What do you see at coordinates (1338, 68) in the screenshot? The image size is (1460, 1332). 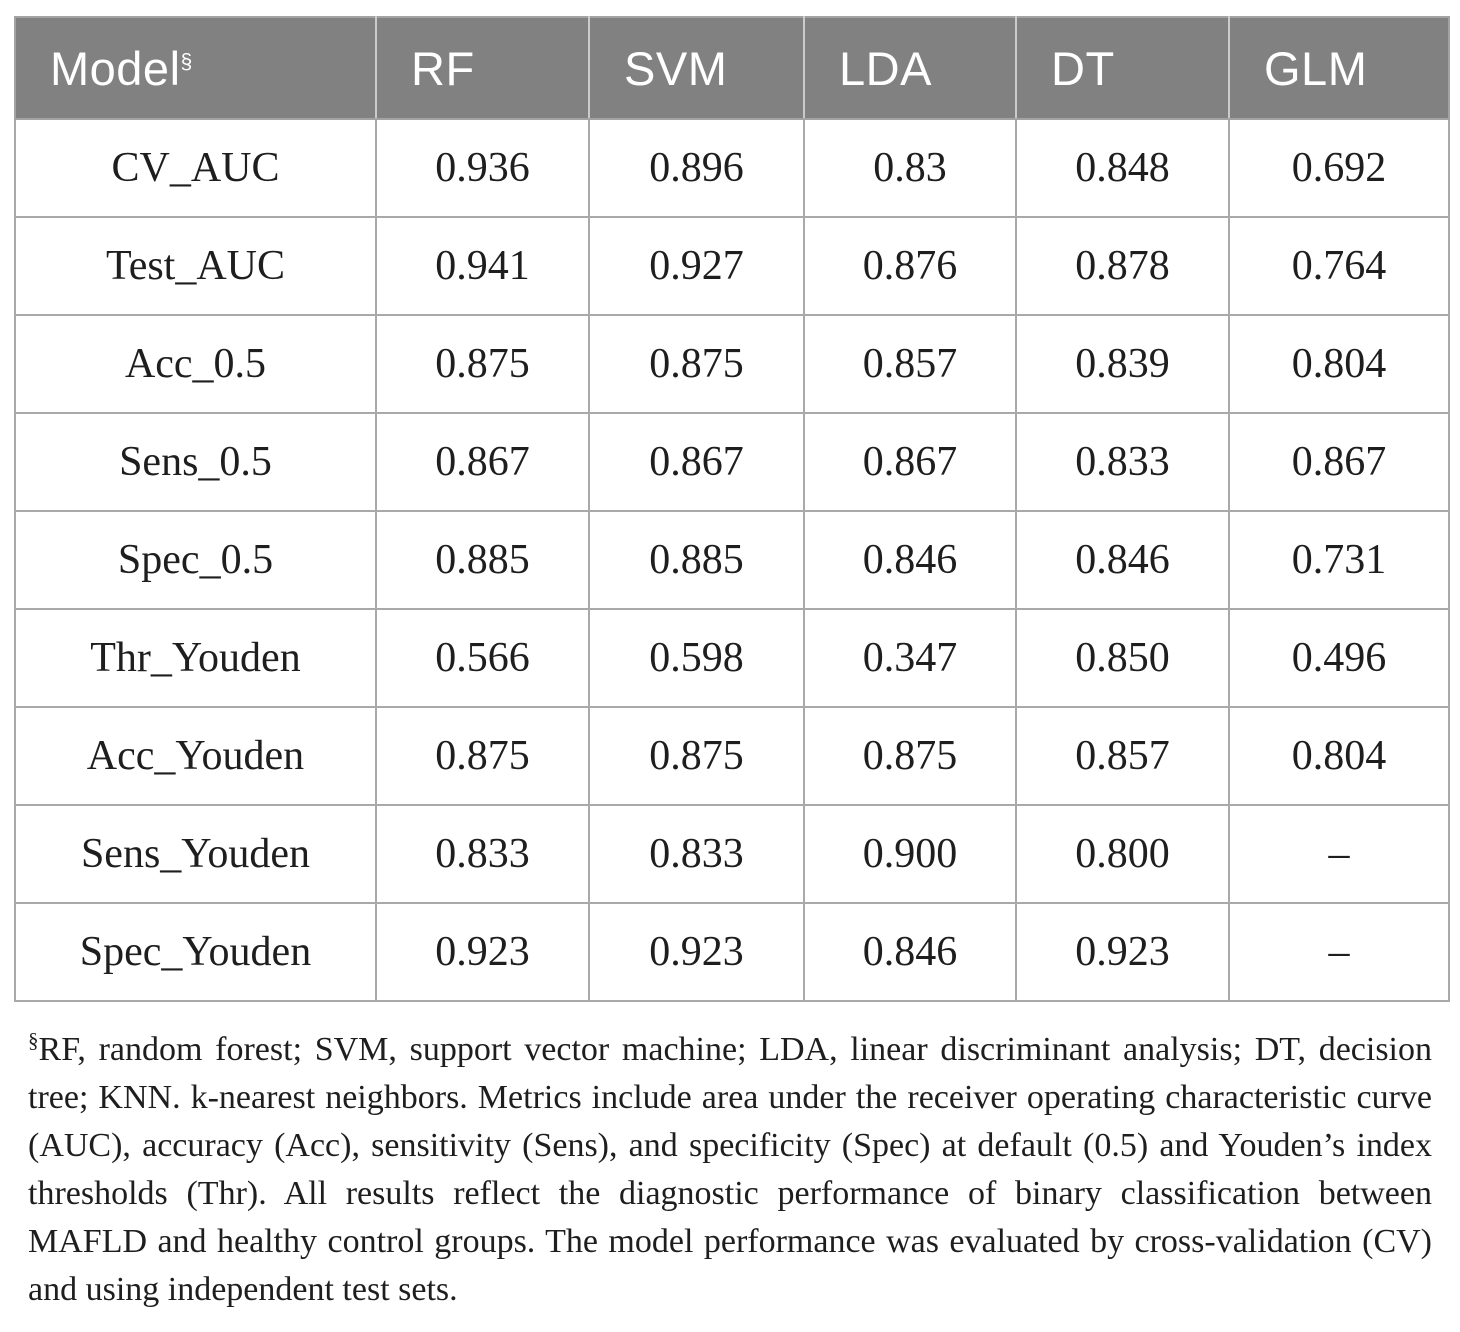 I see `col-header-glm: GLM` at bounding box center [1338, 68].